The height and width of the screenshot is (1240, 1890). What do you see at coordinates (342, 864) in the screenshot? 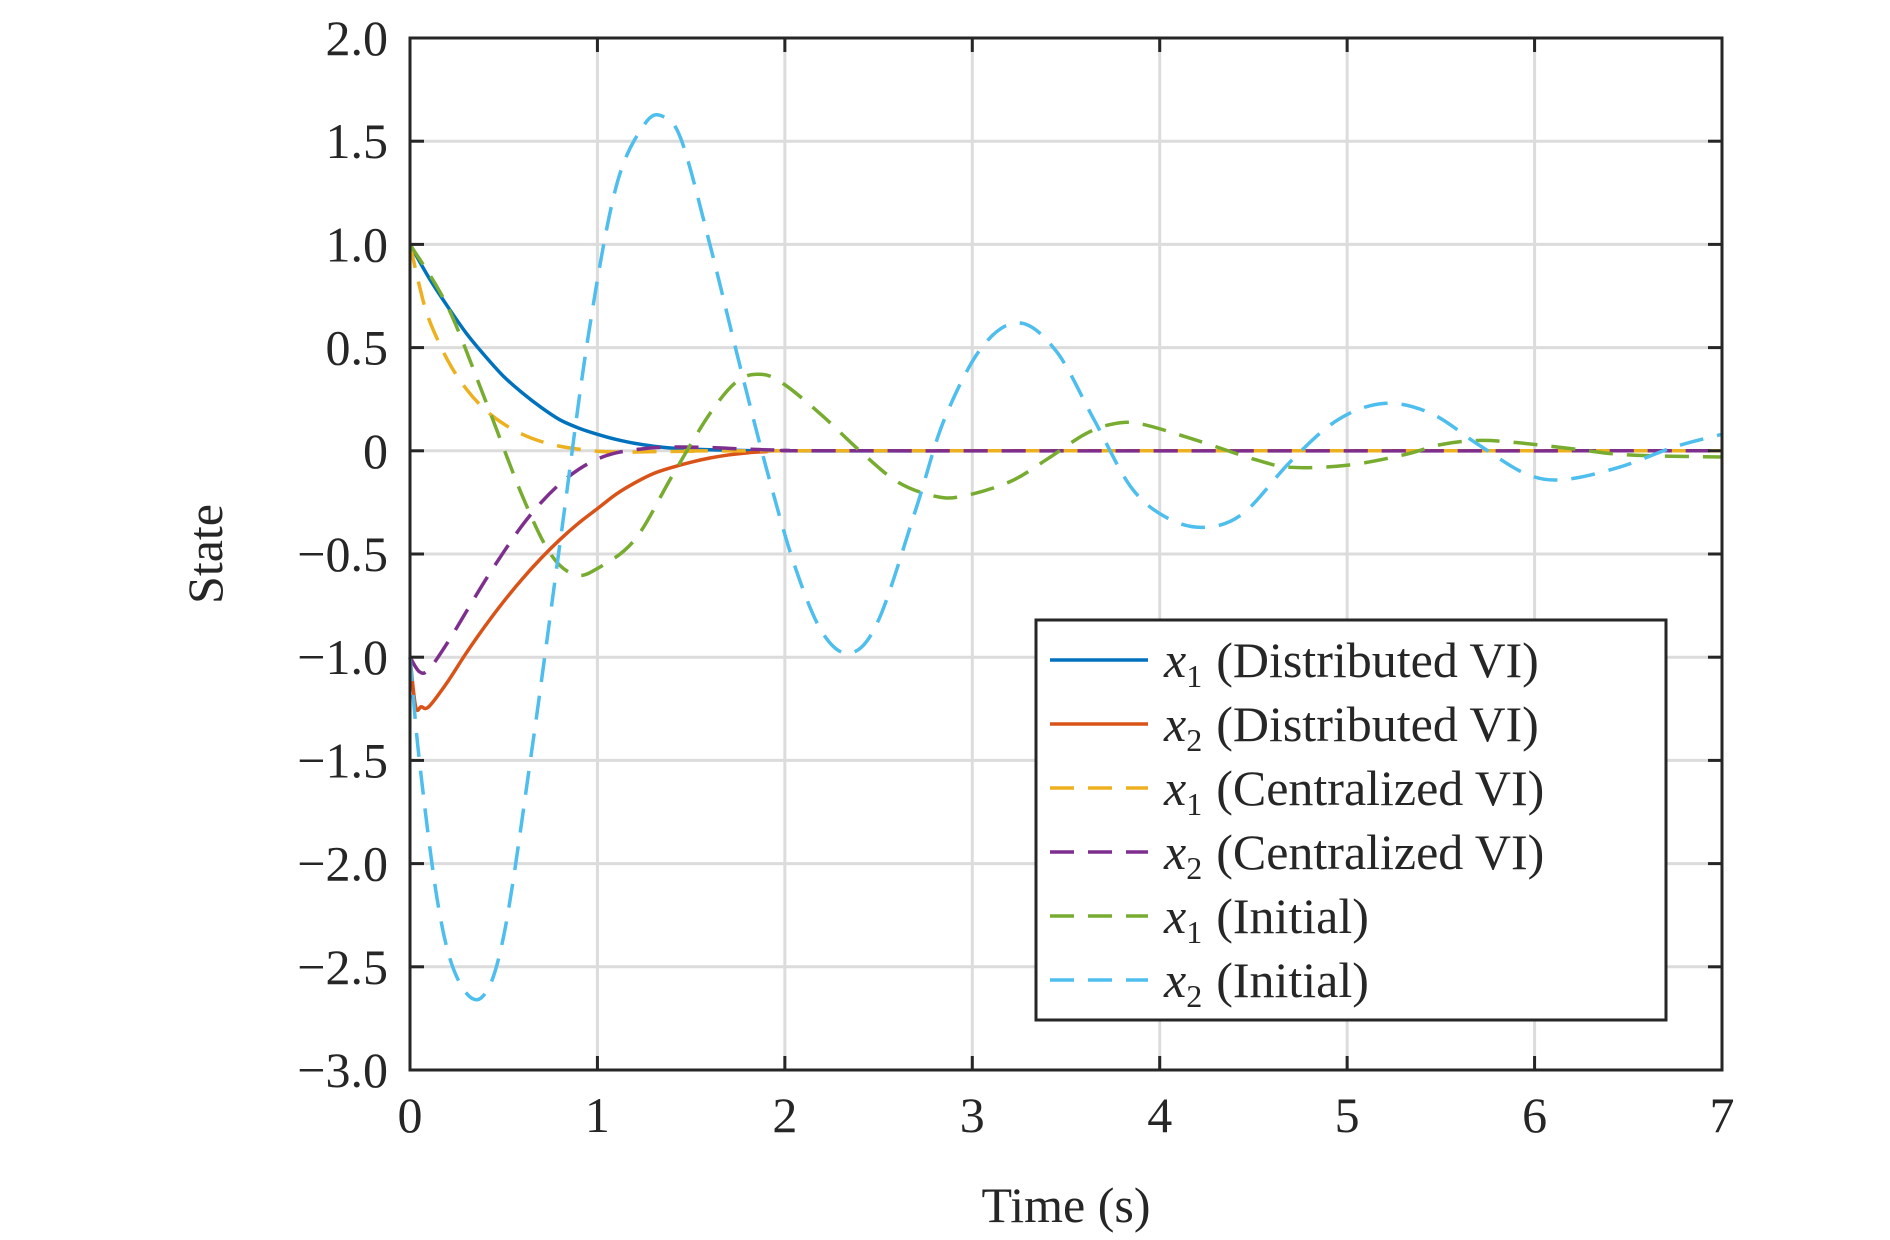
I see `y-tick-label: −2.0` at bounding box center [342, 864].